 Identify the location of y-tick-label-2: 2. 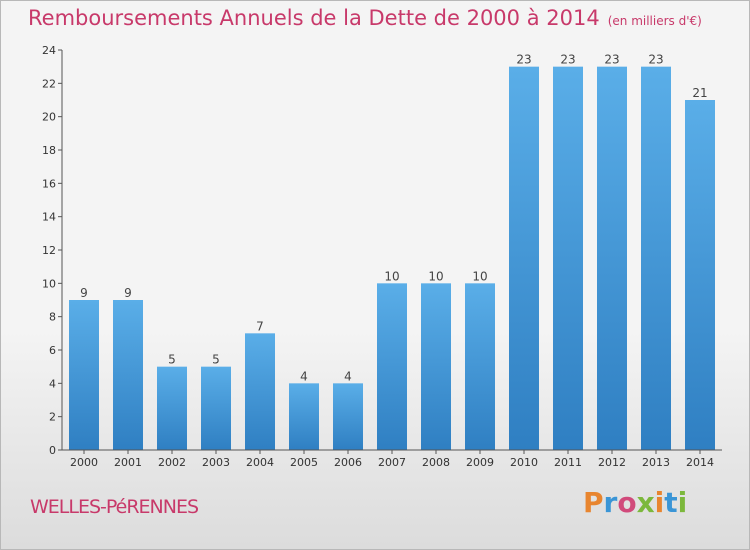
(52, 417).